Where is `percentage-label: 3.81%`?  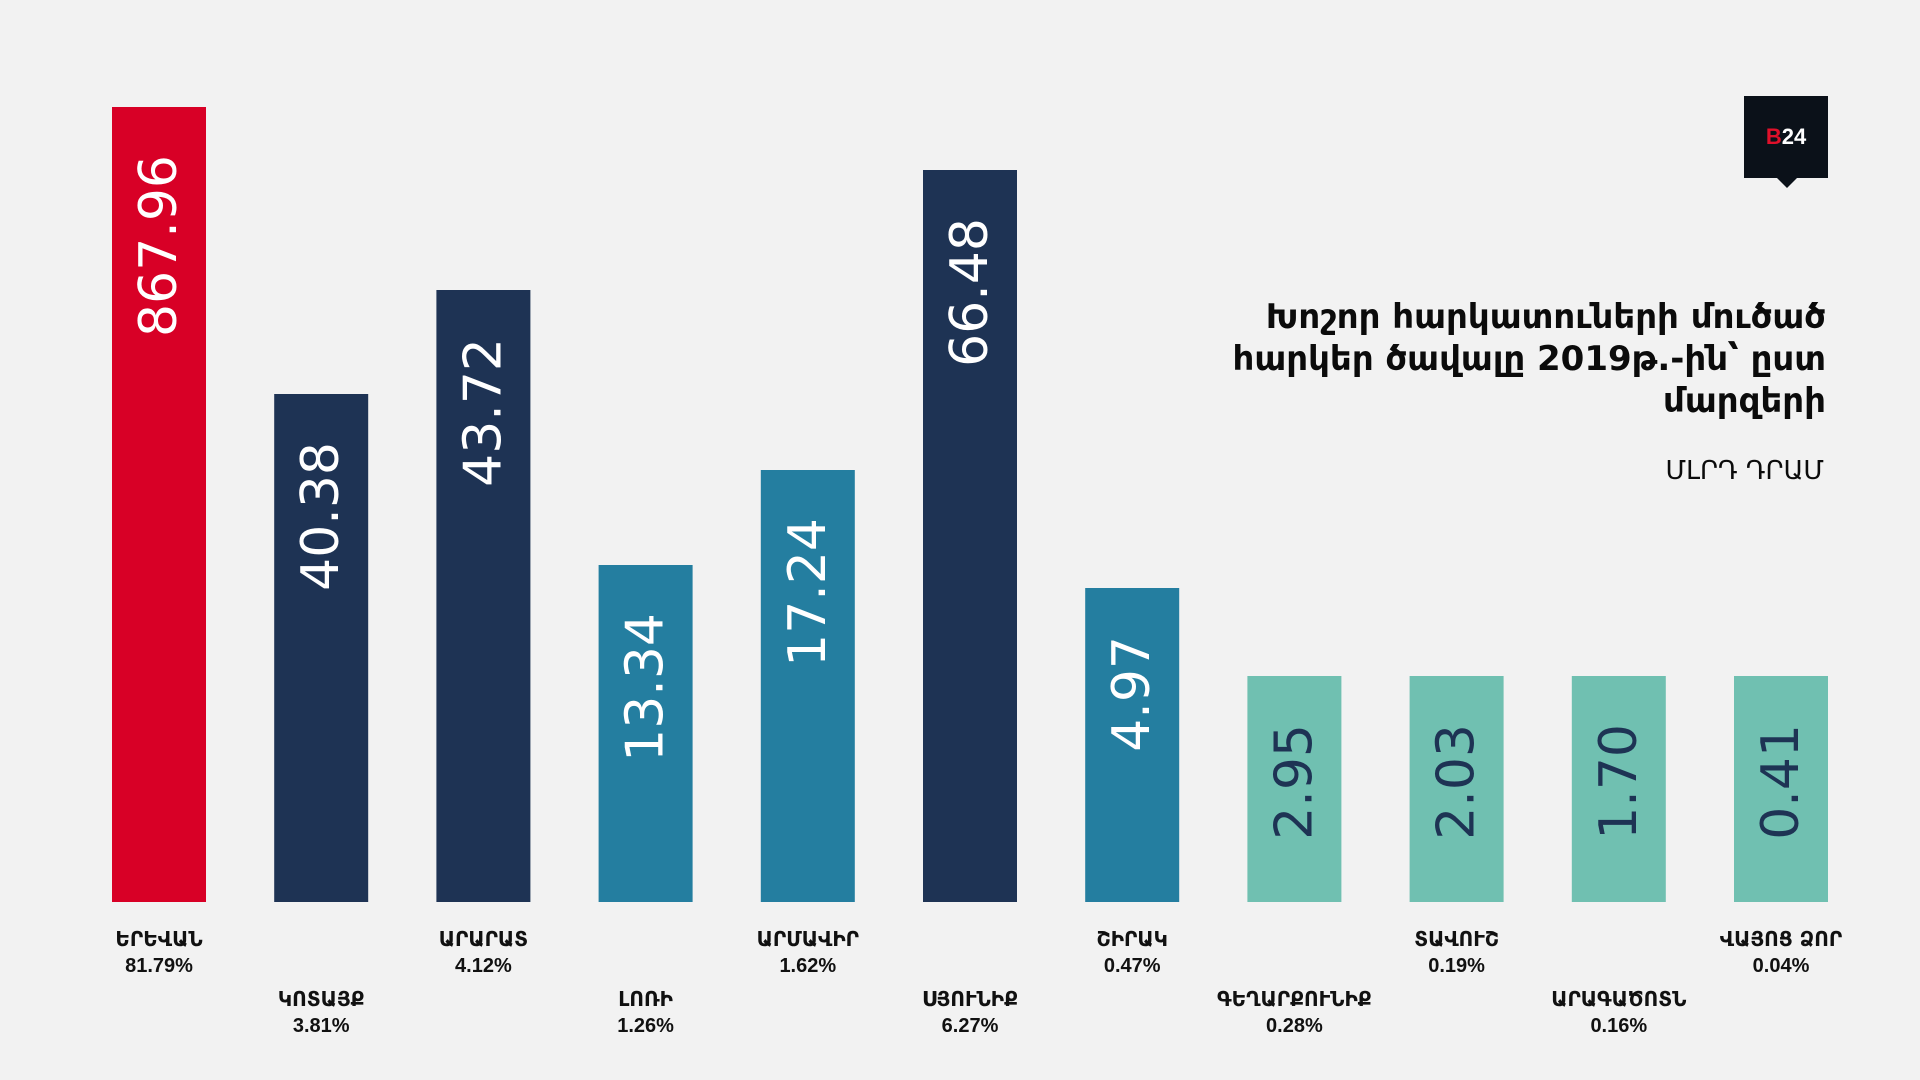
percentage-label: 3.81% is located at coordinates (321, 1026).